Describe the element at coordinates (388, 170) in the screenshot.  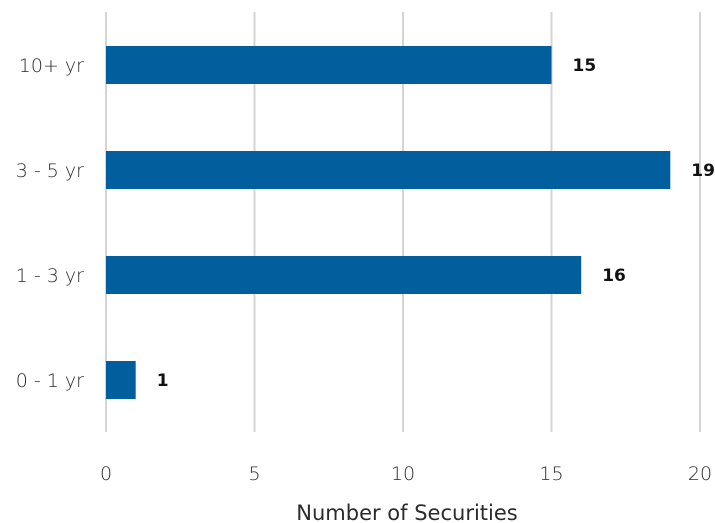
I see `bar-3-5-yr` at that location.